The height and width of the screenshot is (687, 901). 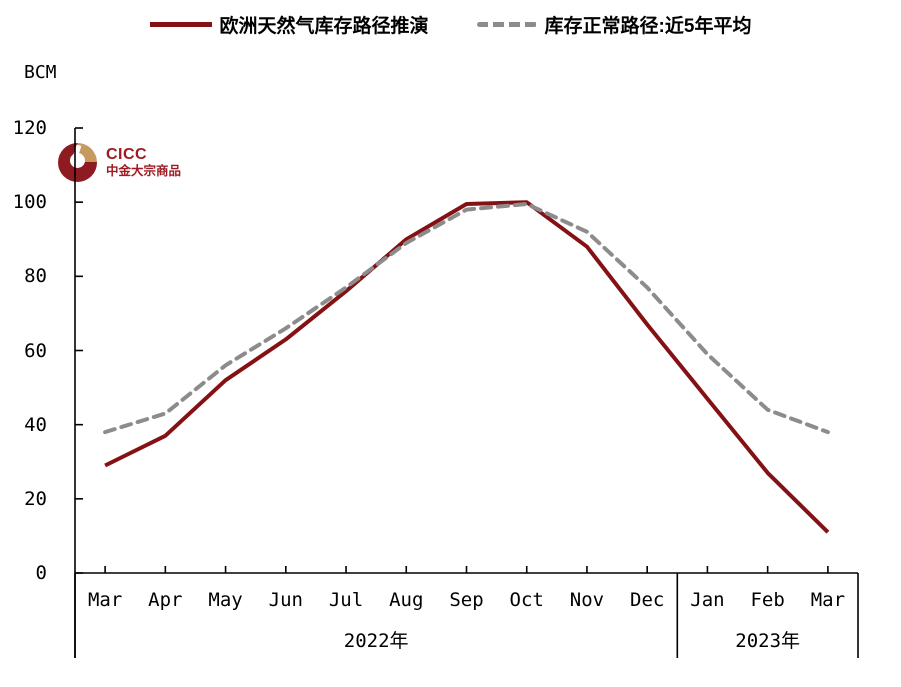 I want to click on legend-item-normal: 库存正常路径:近5年平均, so click(x=614, y=24).